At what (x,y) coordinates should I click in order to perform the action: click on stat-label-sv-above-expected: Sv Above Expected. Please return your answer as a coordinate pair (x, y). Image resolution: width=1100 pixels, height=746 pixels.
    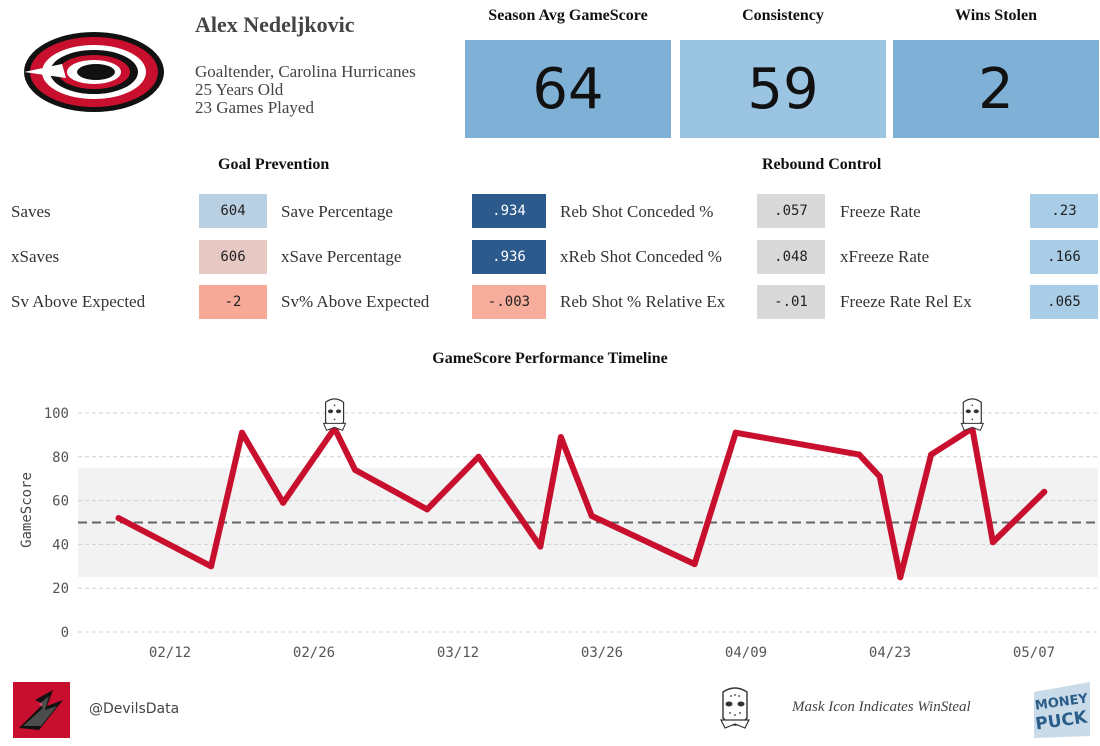
    Looking at the image, I should click on (78, 301).